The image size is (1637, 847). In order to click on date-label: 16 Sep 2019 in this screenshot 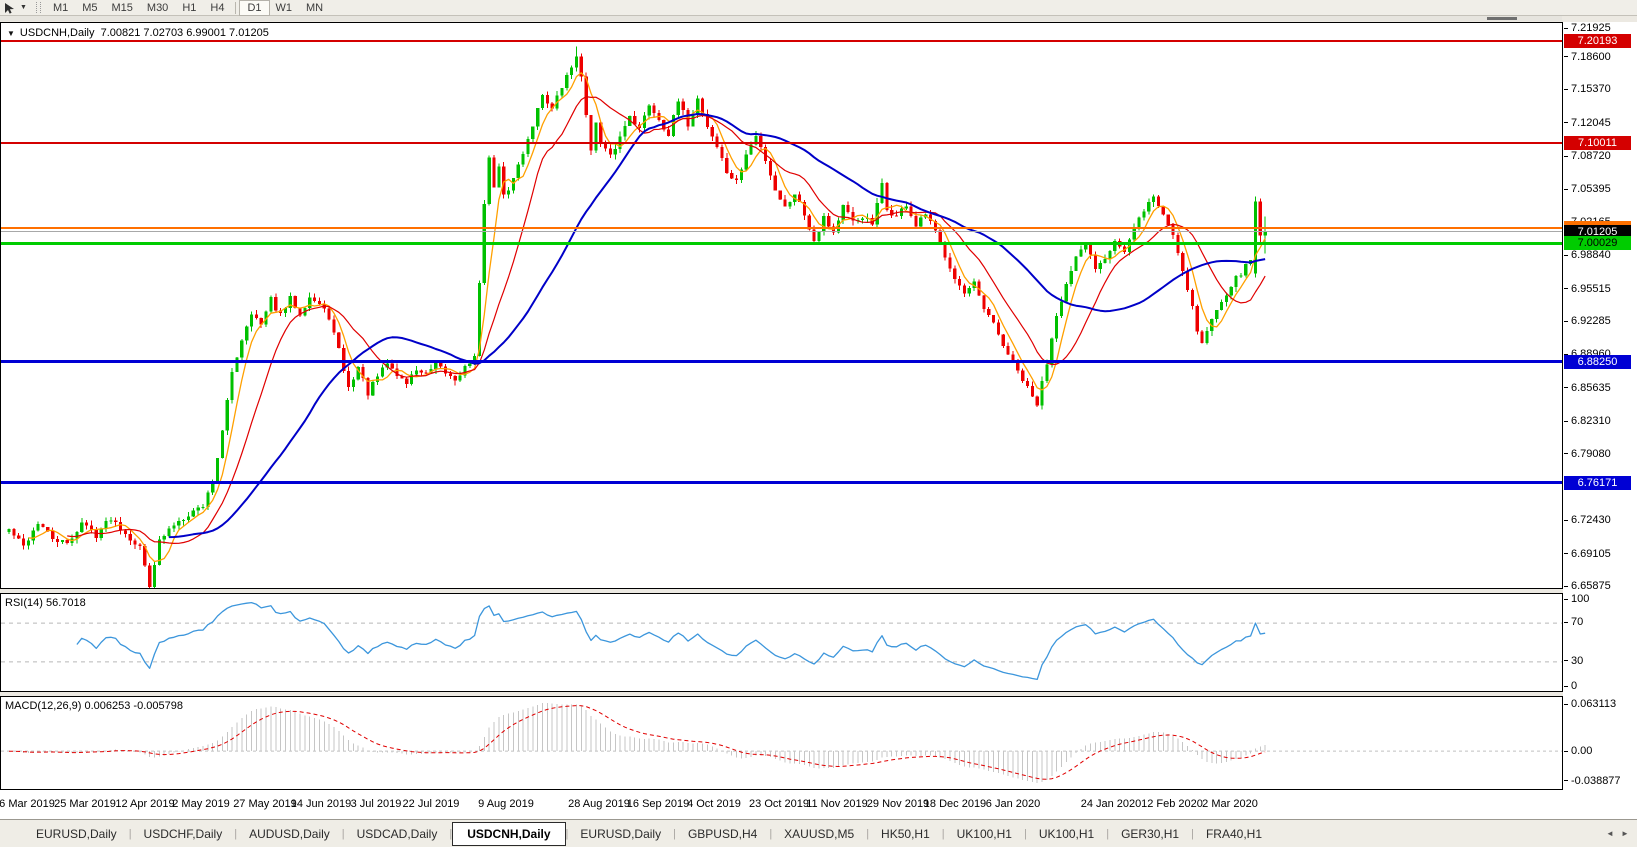, I will do `click(658, 804)`.